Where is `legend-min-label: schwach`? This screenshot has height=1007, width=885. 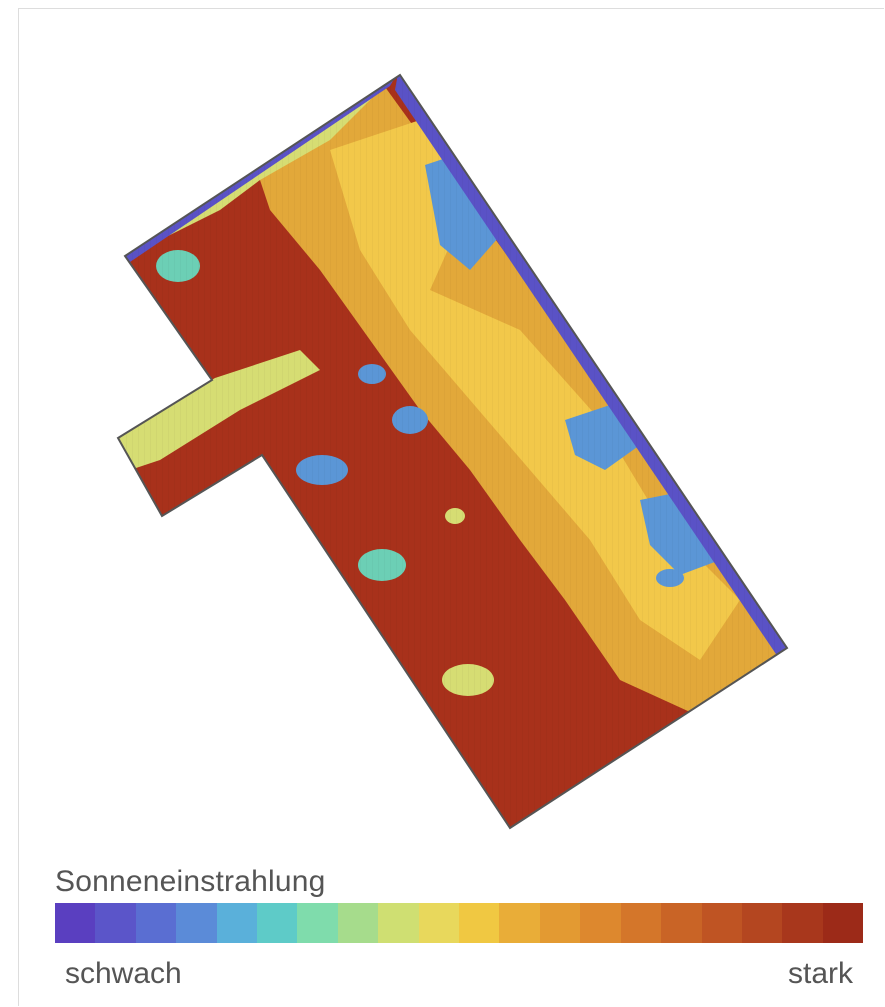 legend-min-label: schwach is located at coordinates (123, 973).